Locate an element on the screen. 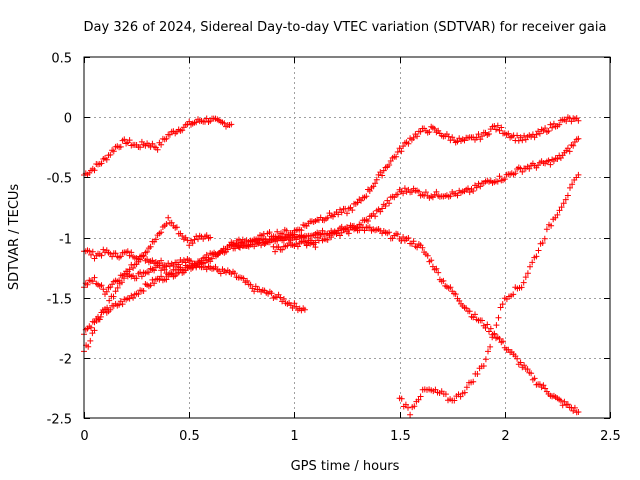  y-axis-label: SDTVAR / TECUs is located at coordinates (14, 237).